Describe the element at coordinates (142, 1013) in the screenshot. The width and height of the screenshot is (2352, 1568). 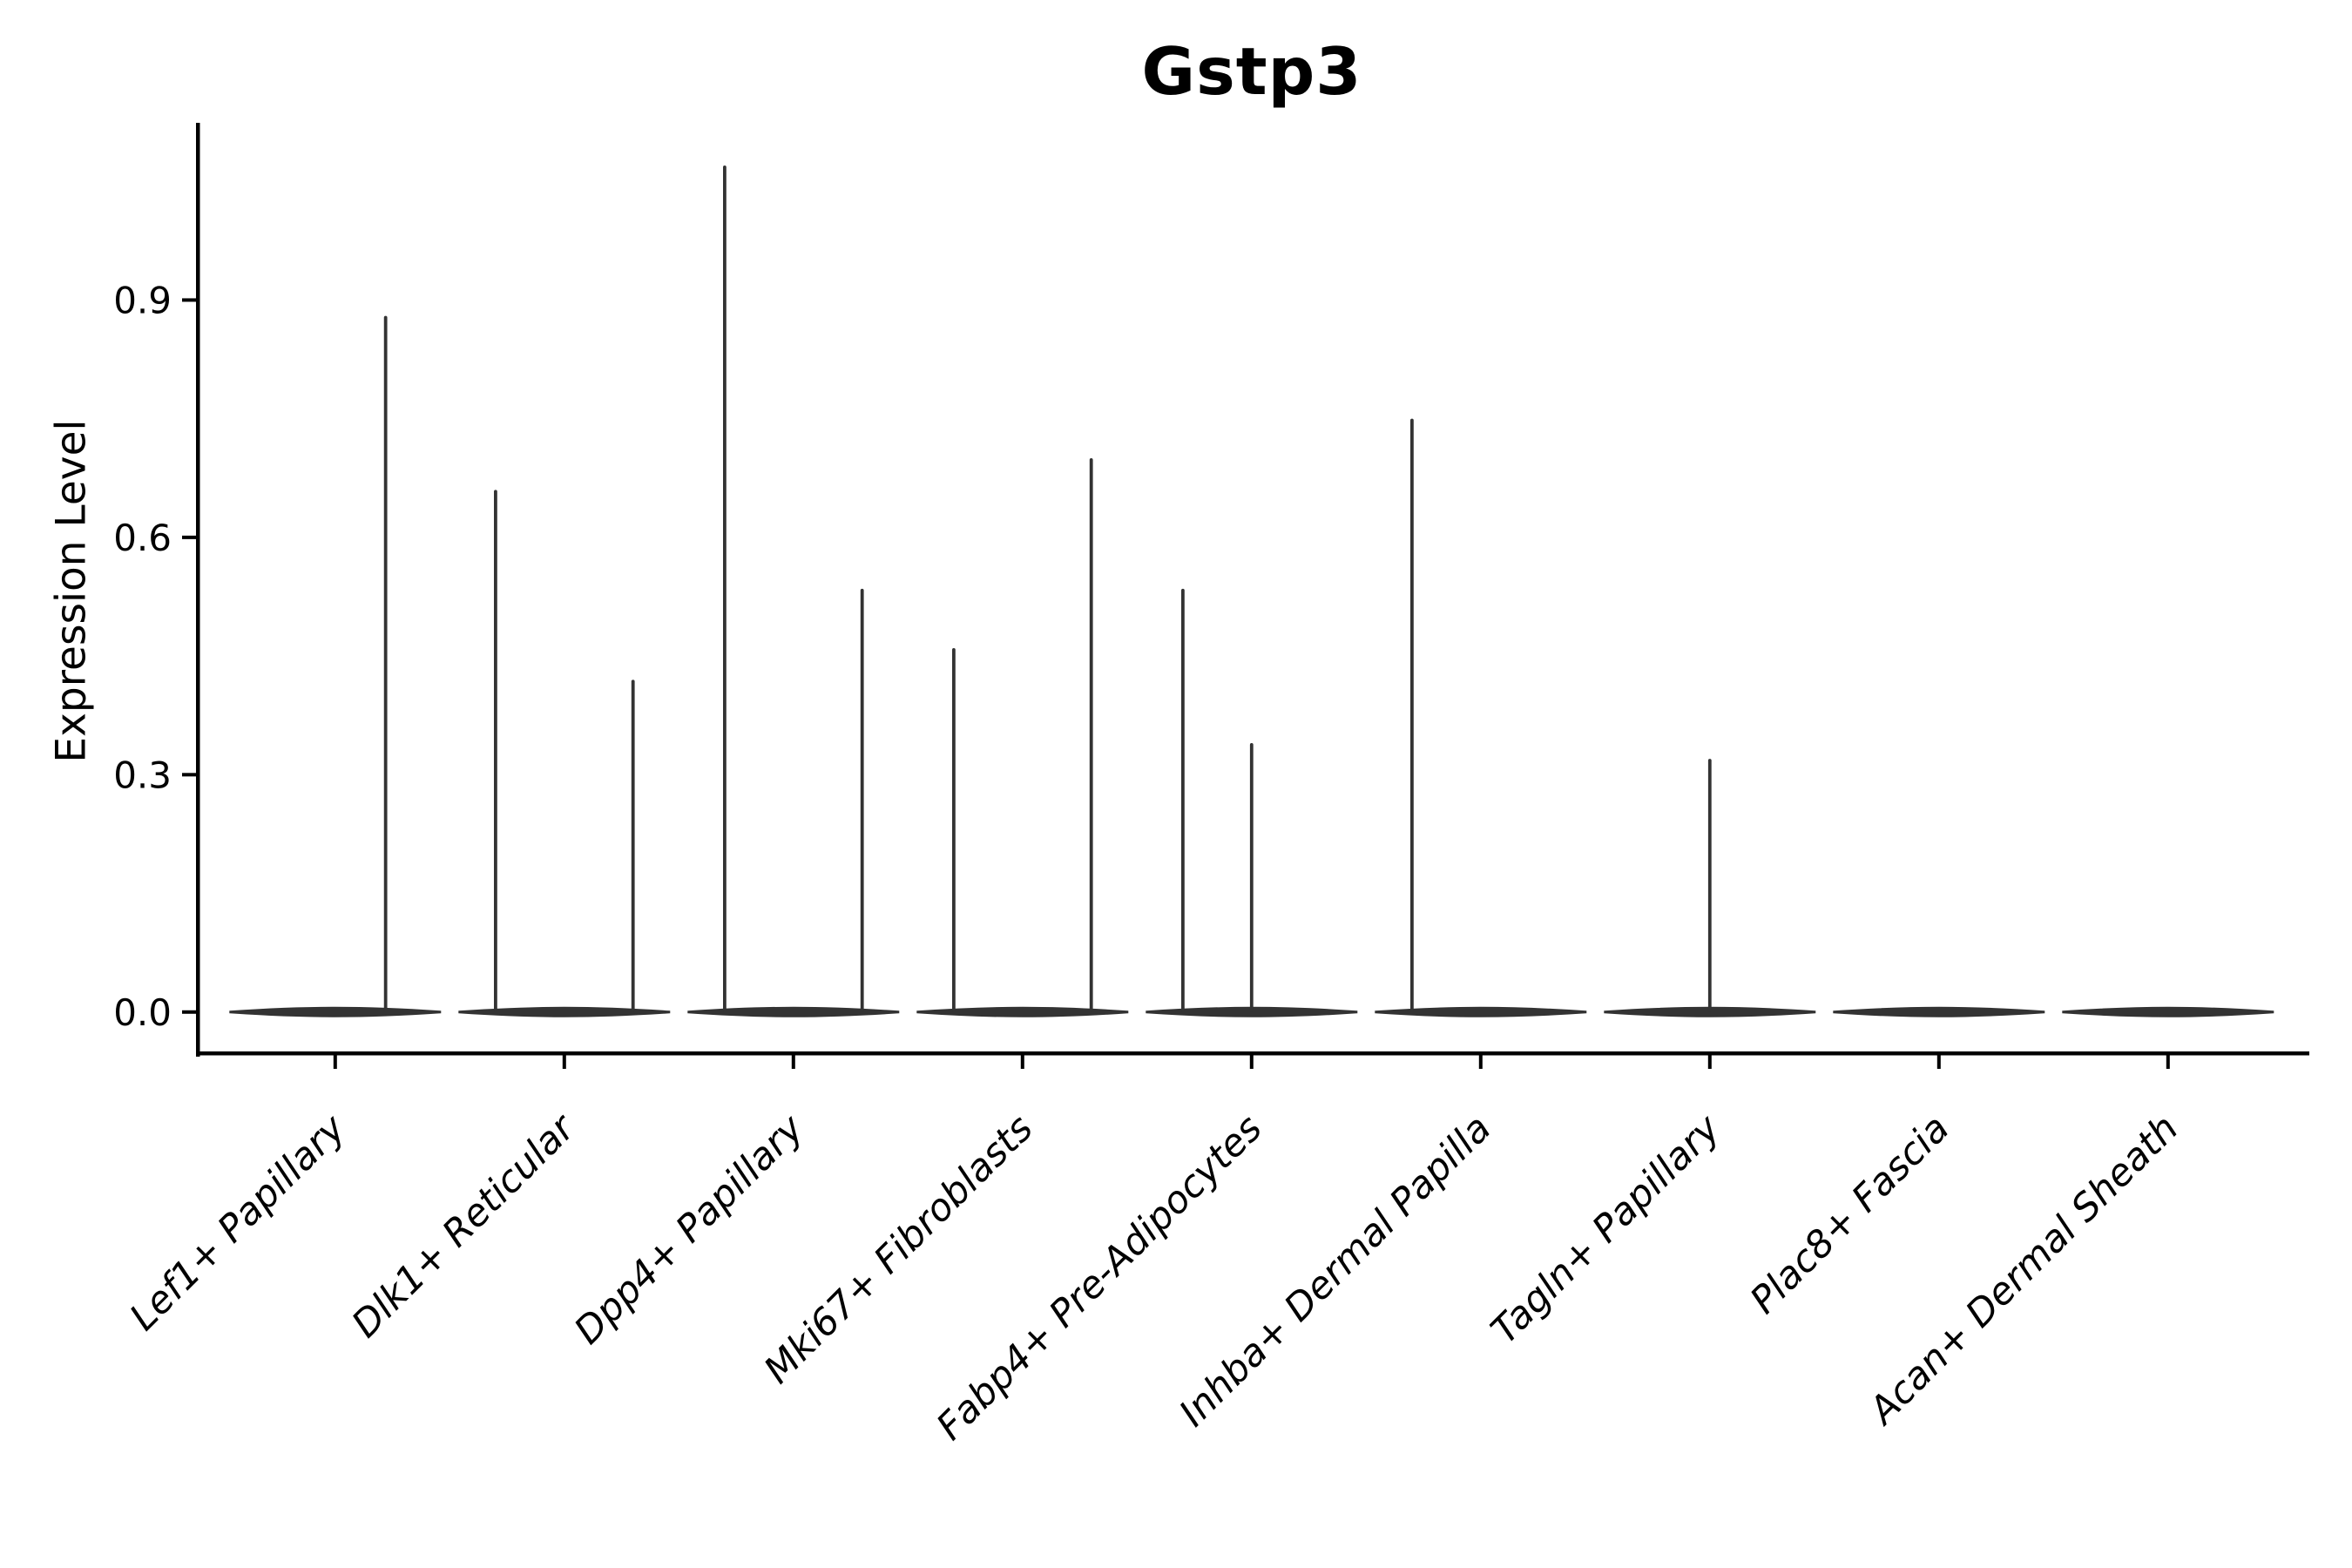
I see `y-tick-label: 0.0` at that location.